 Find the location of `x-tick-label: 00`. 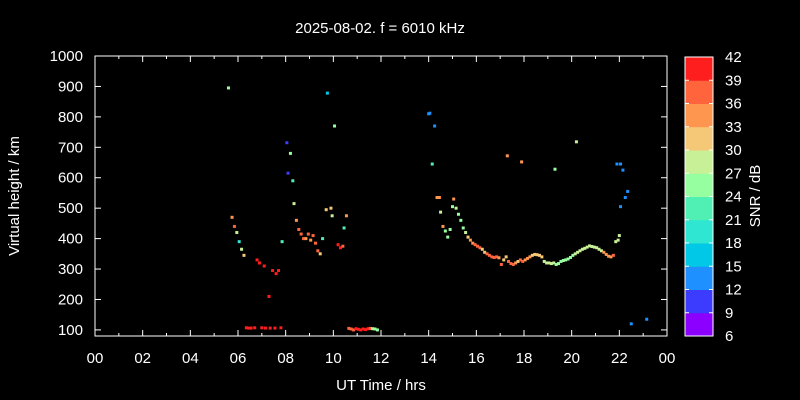

x-tick-label: 00 is located at coordinates (667, 358).